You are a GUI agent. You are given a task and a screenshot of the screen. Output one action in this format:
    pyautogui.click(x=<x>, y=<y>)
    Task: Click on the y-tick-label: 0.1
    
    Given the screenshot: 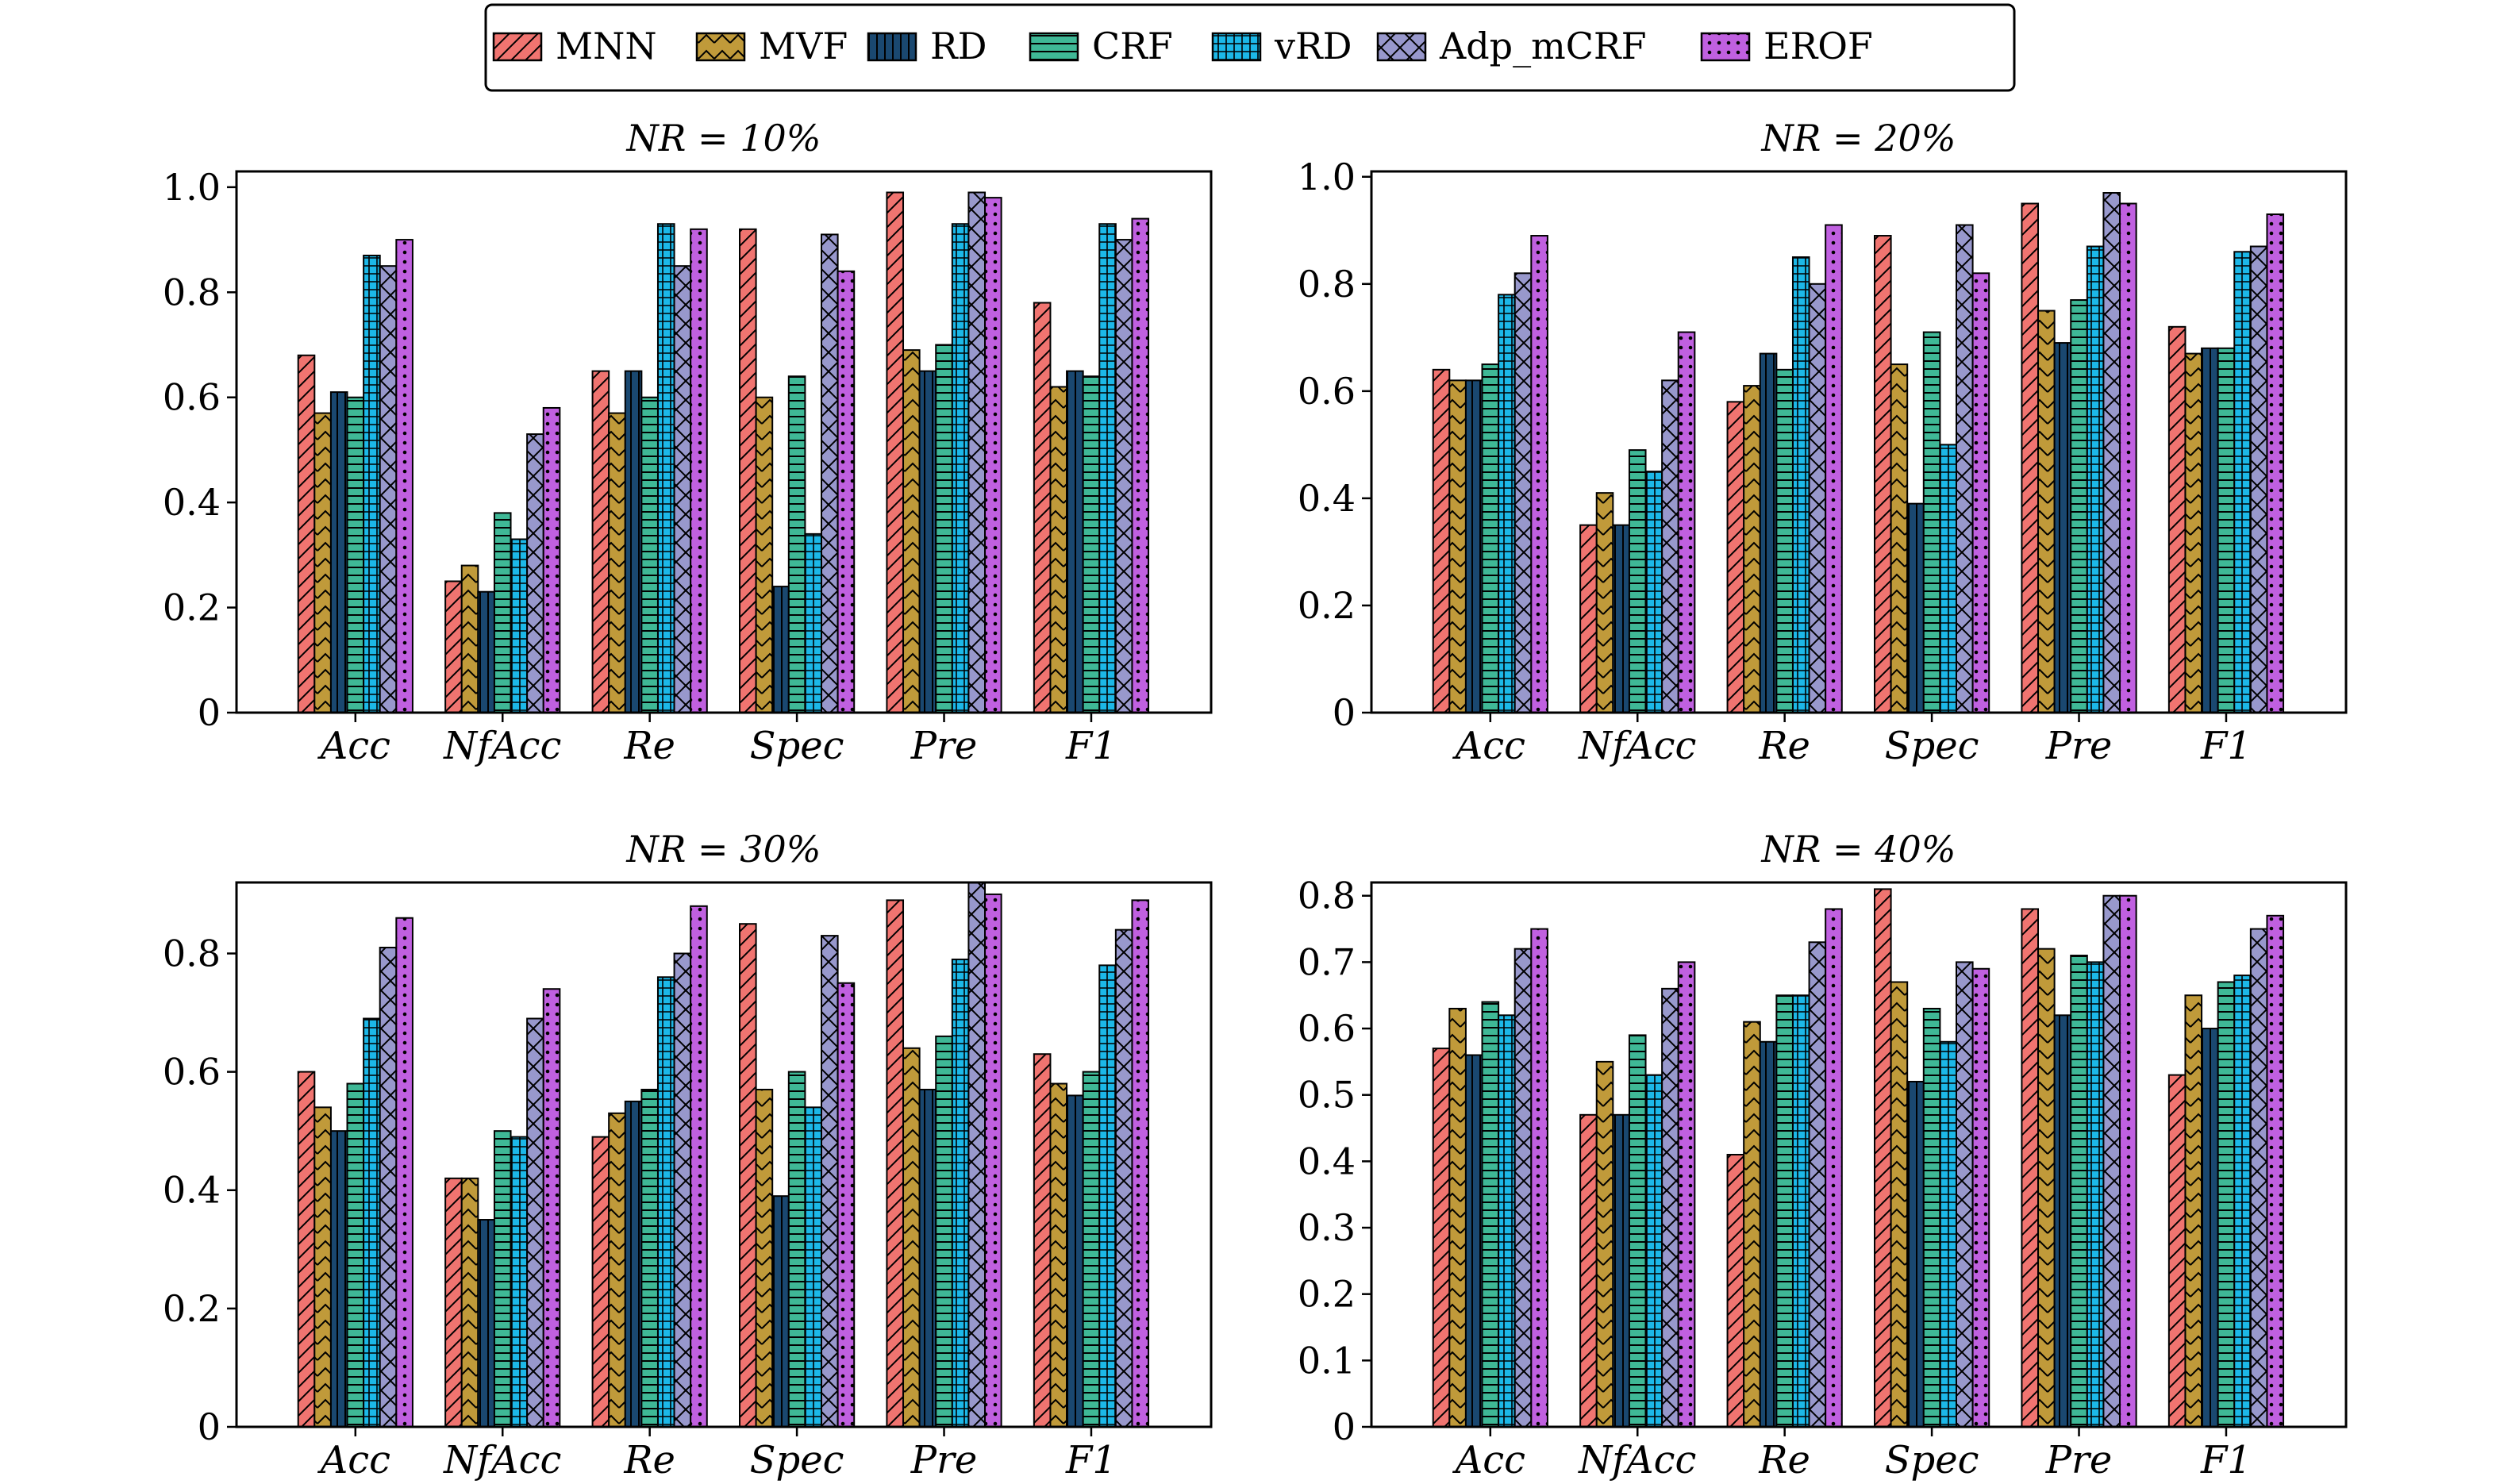 What is the action you would take?
    pyautogui.click(x=1327, y=1360)
    